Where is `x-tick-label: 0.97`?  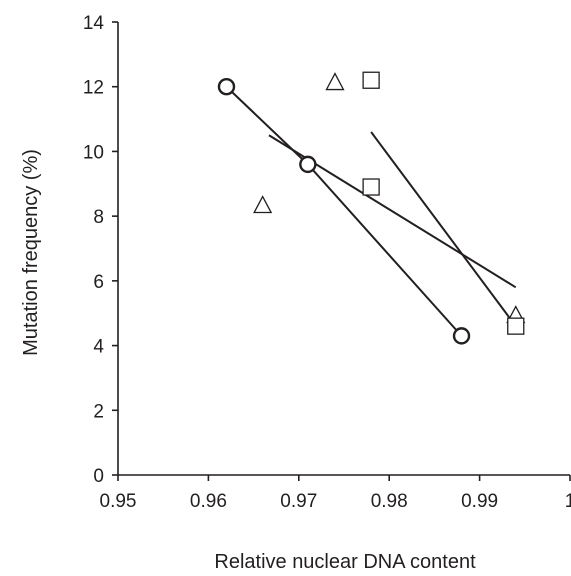
x-tick-label: 0.97 is located at coordinates (298, 501).